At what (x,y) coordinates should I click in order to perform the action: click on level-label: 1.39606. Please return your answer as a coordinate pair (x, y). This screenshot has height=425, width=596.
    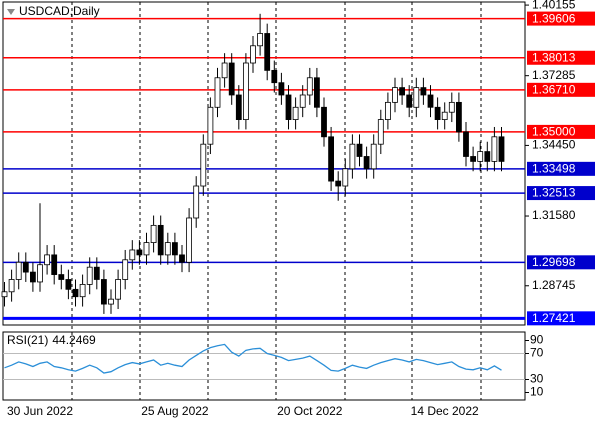
    Looking at the image, I should click on (554, 18).